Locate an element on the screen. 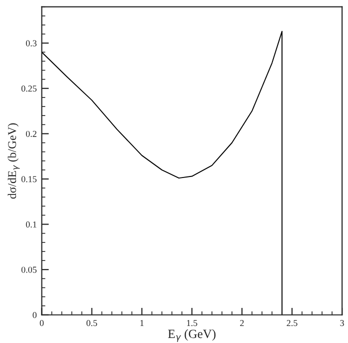 The width and height of the screenshot is (348, 343). y-tick-label: 0.05 is located at coordinates (29, 269).